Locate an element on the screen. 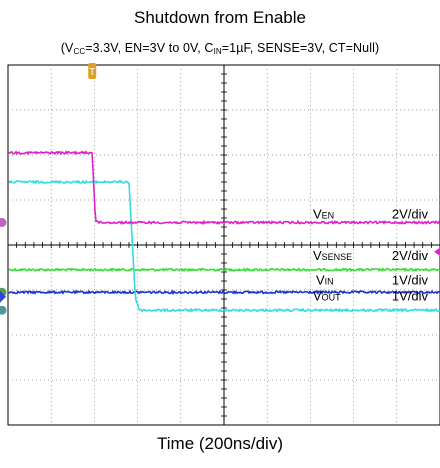  trace-label-vin: VIN is located at coordinates (325, 279).